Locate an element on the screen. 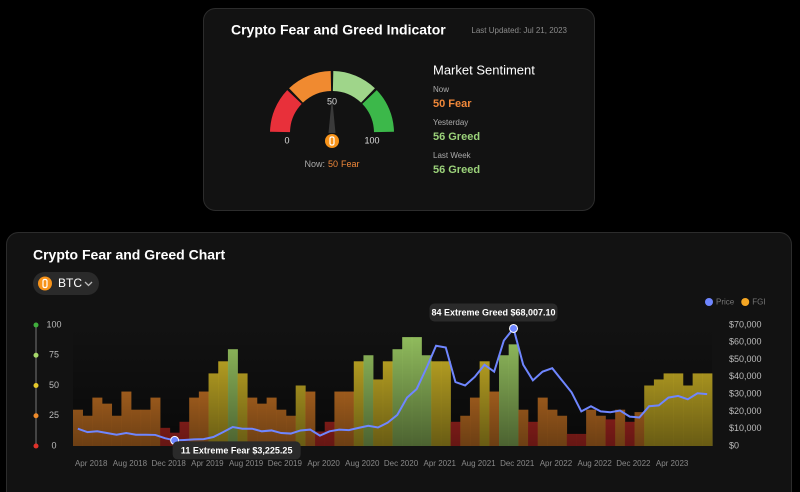 The image size is (800, 492). last-updated: Last Updated: Jul 21, 2023 is located at coordinates (519, 30).